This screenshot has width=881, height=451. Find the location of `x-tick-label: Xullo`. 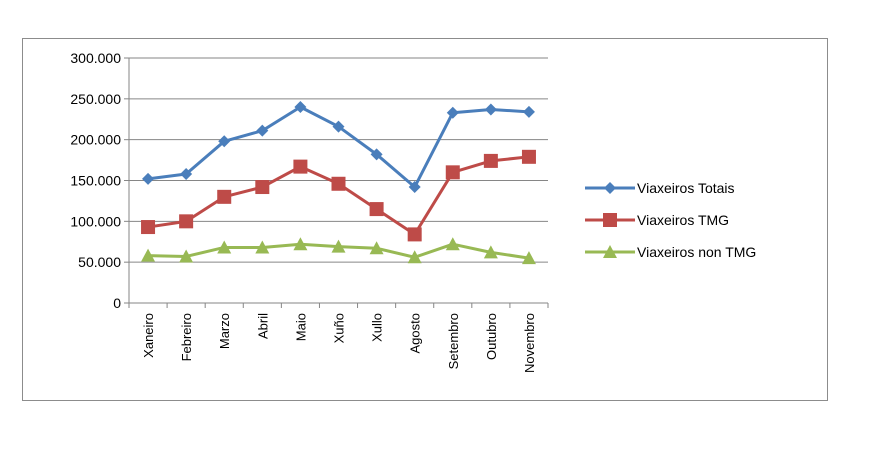

x-tick-label: Xullo is located at coordinates (377, 327).